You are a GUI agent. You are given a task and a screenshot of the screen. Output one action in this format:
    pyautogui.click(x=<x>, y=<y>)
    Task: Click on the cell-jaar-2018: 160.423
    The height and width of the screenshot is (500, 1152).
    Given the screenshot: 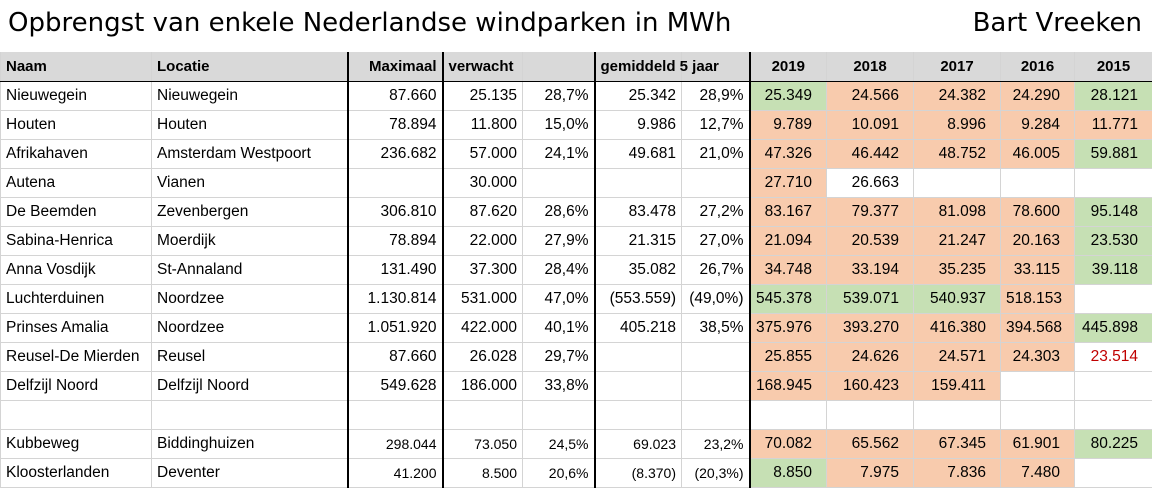 What is the action you would take?
    pyautogui.click(x=870, y=386)
    